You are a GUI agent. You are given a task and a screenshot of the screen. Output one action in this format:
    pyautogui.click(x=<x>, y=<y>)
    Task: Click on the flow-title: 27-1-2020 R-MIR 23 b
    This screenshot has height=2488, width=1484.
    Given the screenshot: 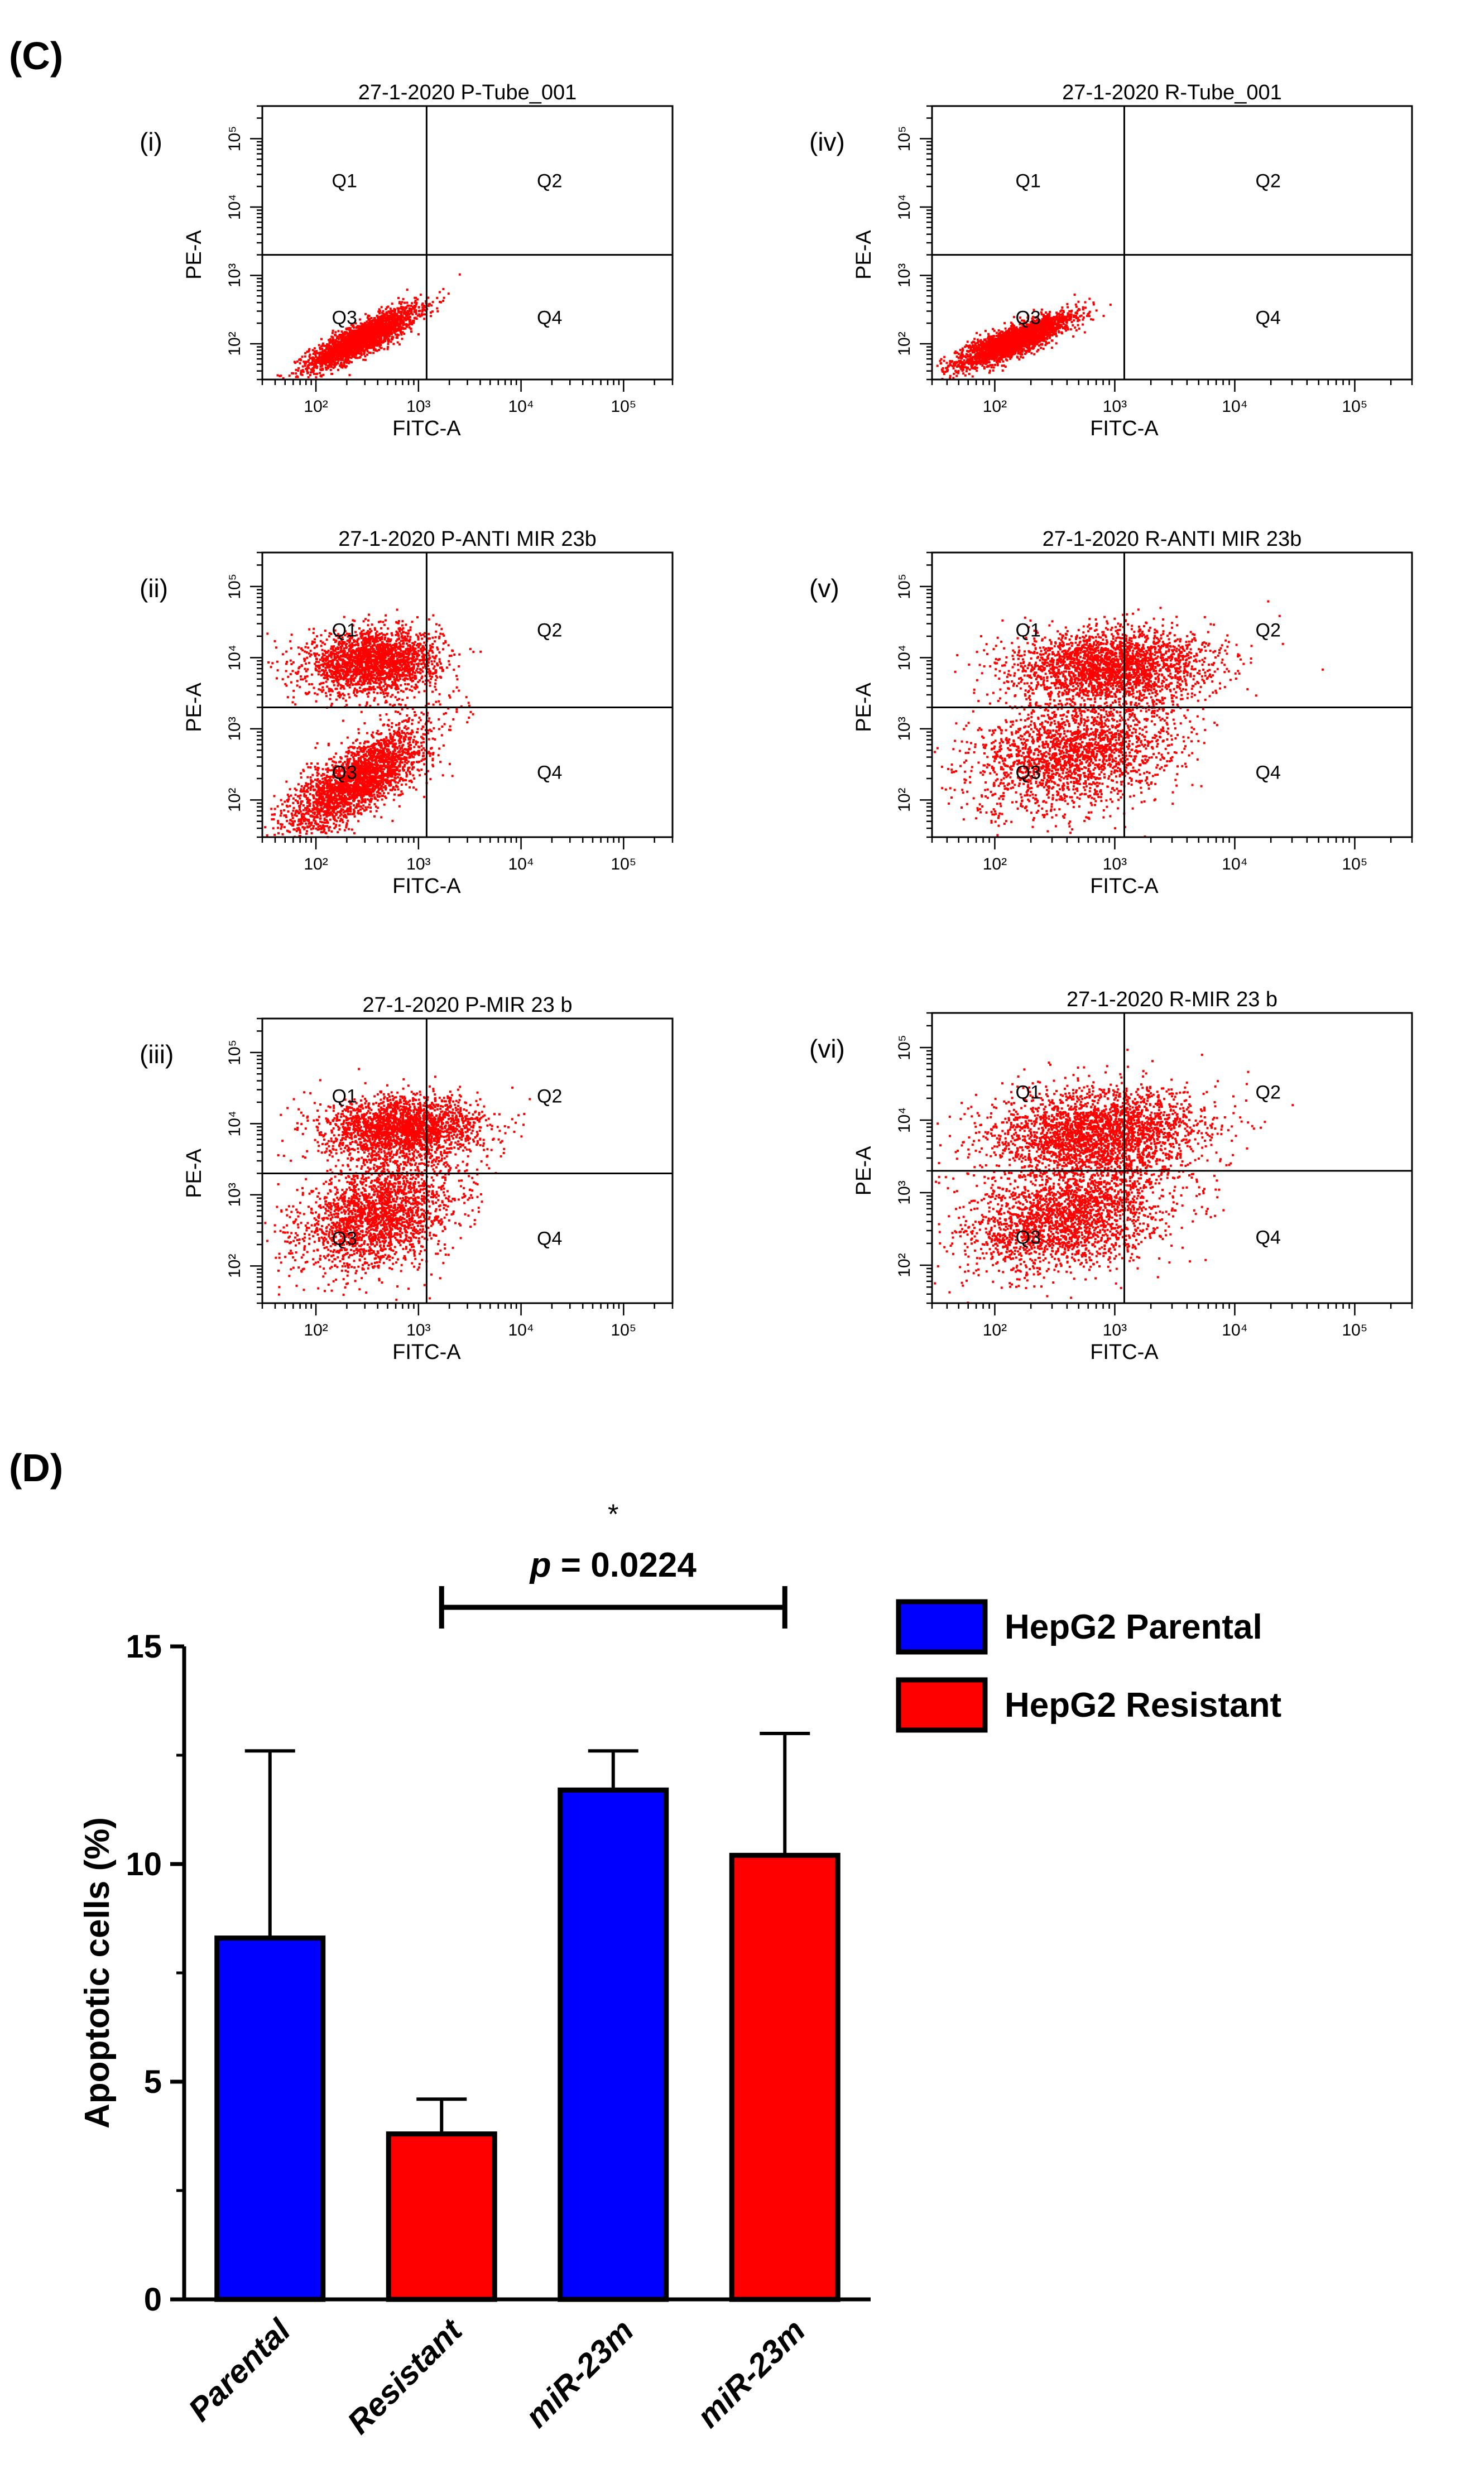 What is the action you would take?
    pyautogui.click(x=1173, y=1000)
    